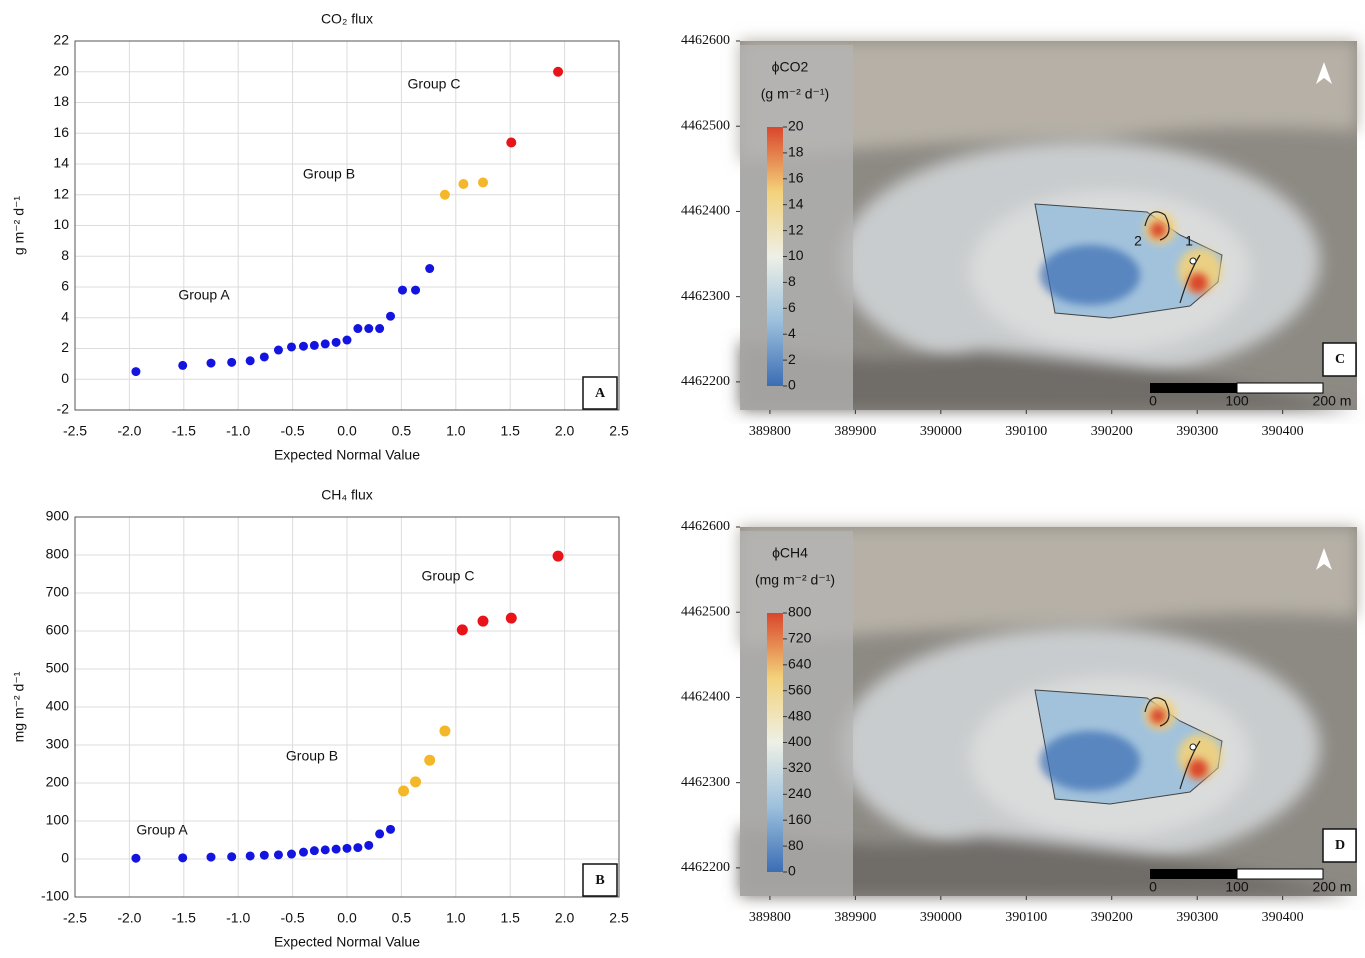 This screenshot has height=958, width=1365. What do you see at coordinates (293, 918) in the screenshot?
I see `x-tick-label: -0.5` at bounding box center [293, 918].